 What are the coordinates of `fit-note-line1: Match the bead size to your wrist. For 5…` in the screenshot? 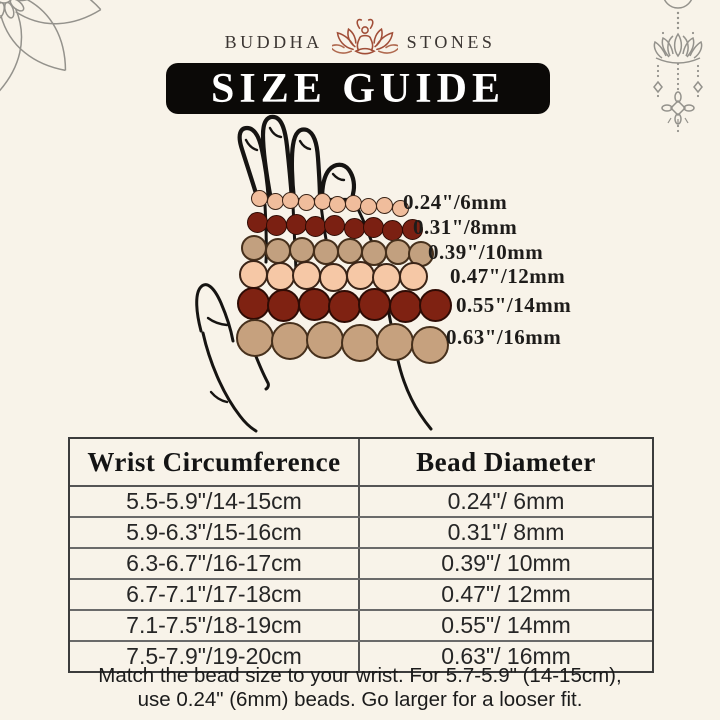 It's located at (360, 675).